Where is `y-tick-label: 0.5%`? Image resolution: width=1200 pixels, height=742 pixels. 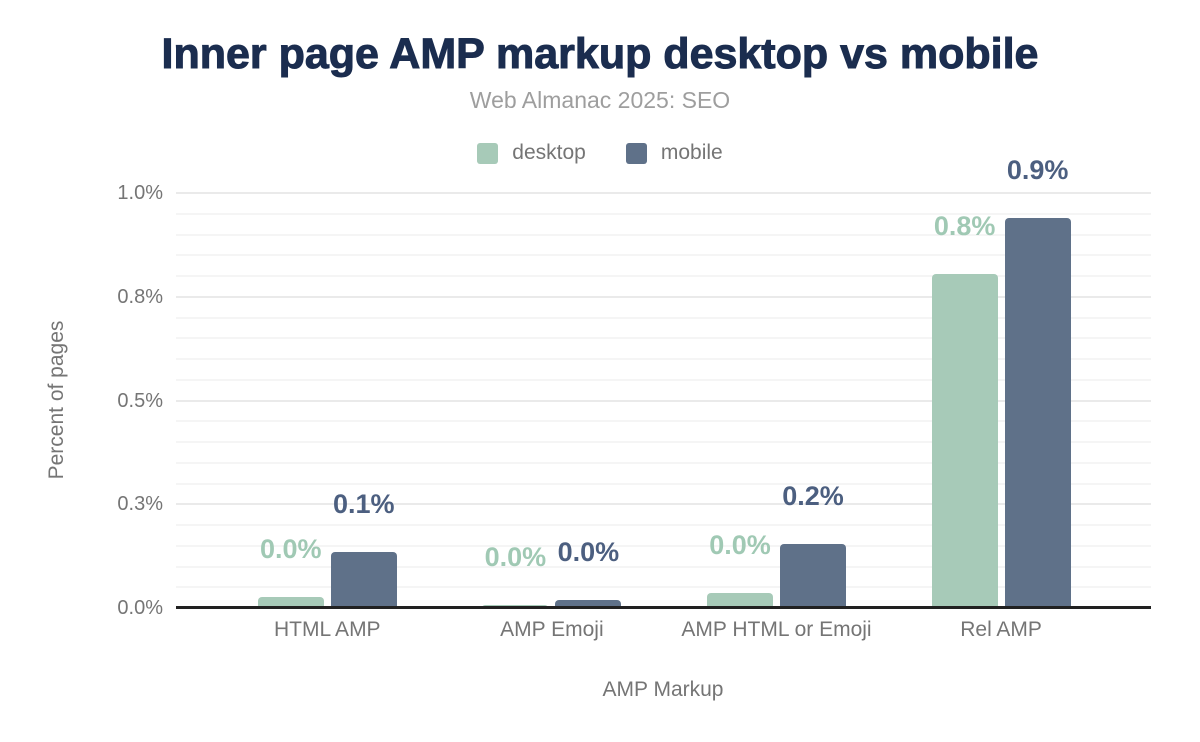 y-tick-label: 0.5% is located at coordinates (140, 400).